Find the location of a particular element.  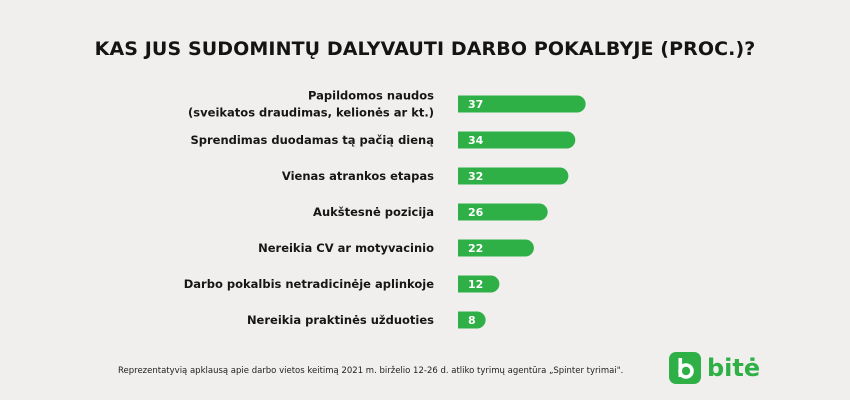

value-label: 34 is located at coordinates (476, 140).